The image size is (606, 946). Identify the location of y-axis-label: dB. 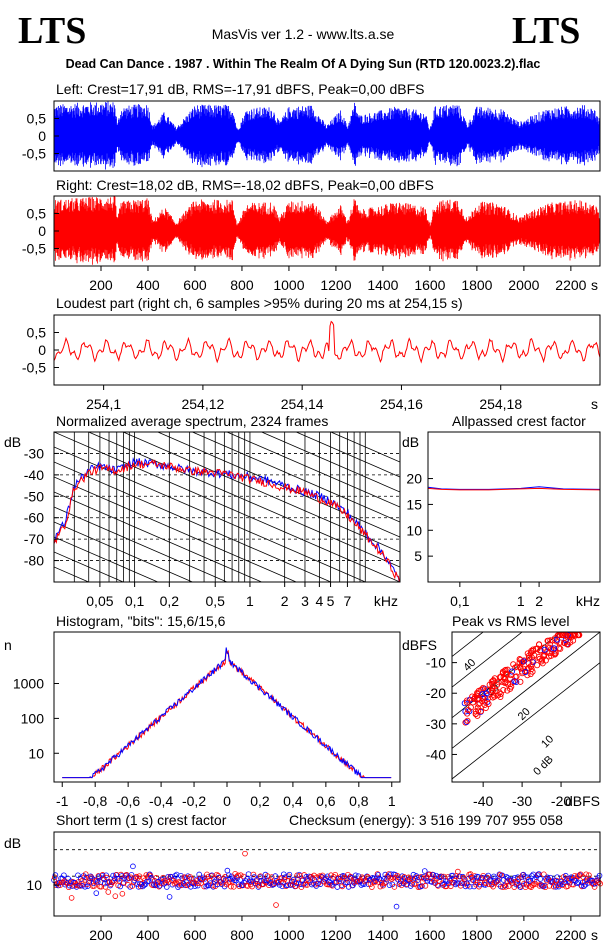
(12, 442).